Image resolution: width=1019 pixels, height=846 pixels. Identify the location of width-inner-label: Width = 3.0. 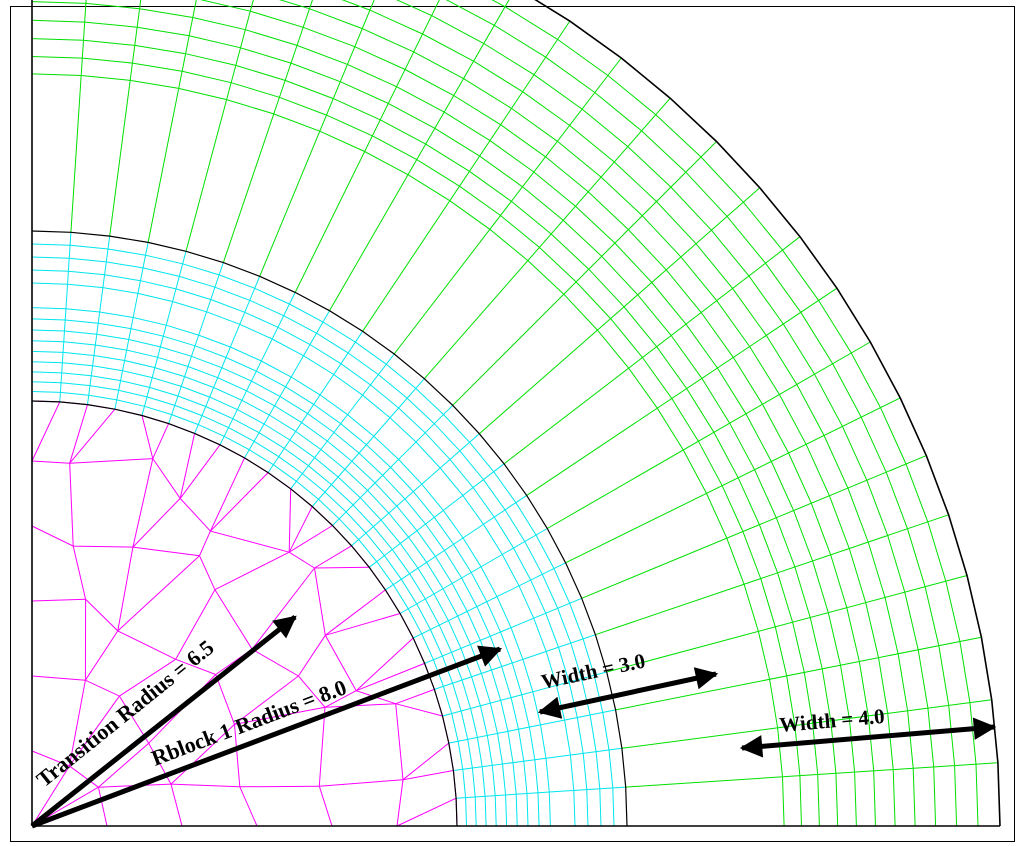
(593, 670).